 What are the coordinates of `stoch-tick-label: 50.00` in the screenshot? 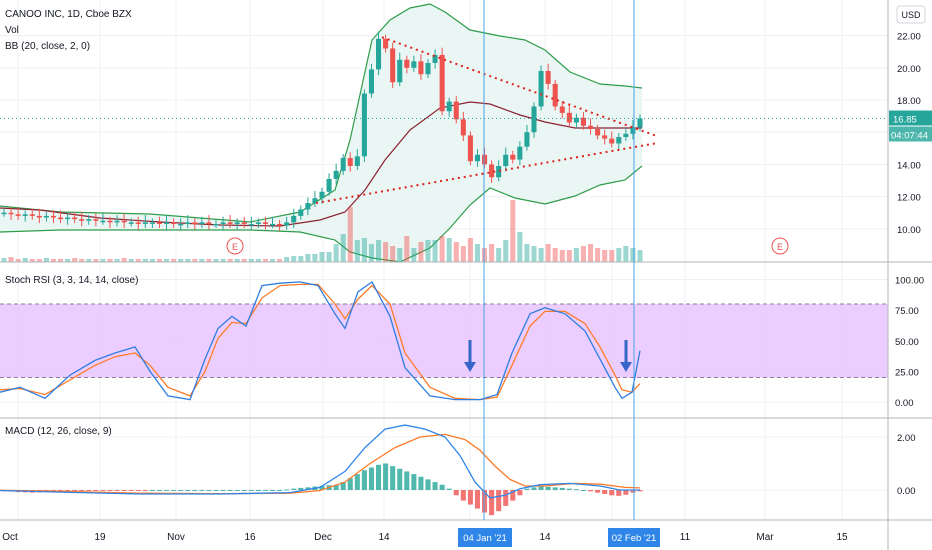 It's located at (907, 342).